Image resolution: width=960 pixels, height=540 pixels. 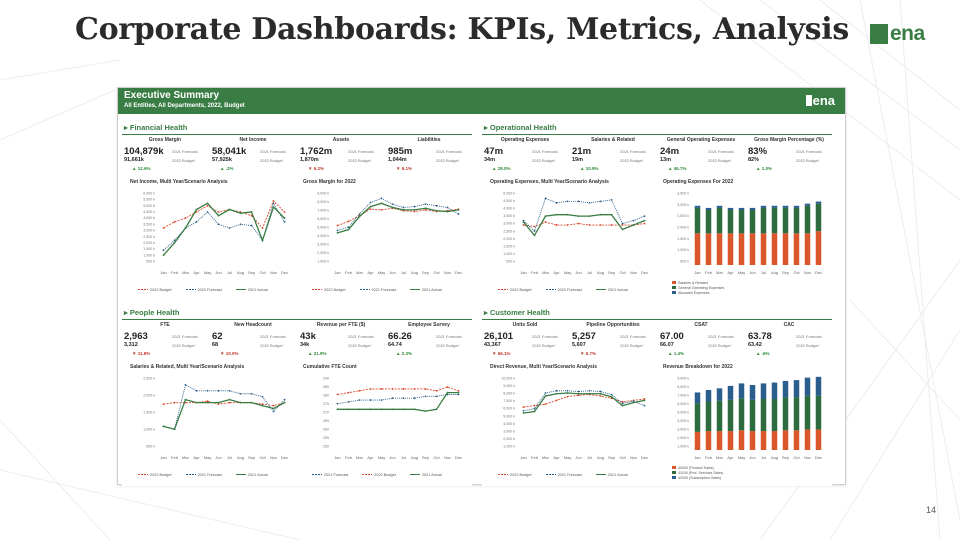 I want to click on kpi-label: Gross Margin, so click(x=165, y=140).